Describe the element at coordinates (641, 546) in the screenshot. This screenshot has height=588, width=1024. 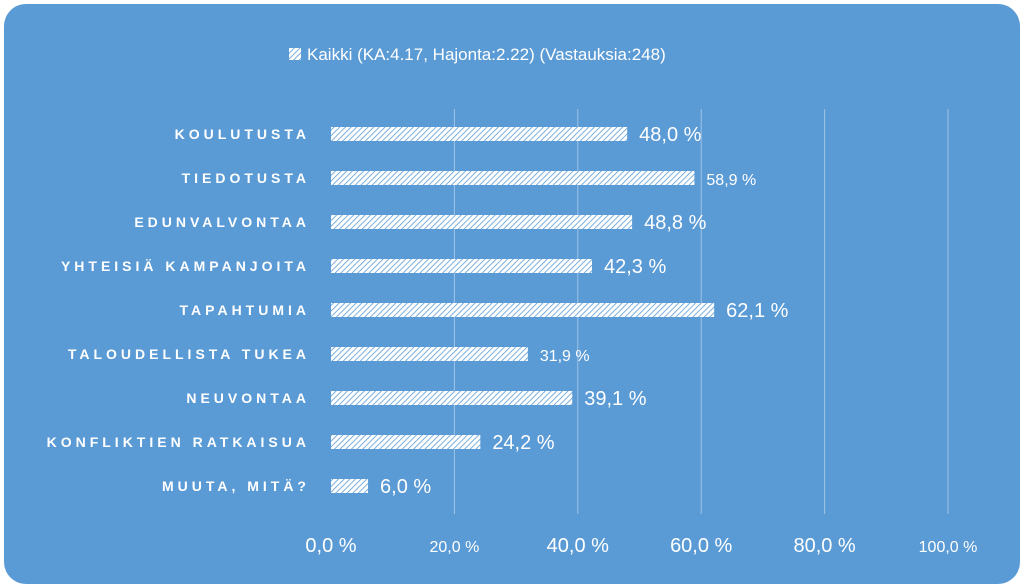
I see `x-axis-tick-labels: 0,0 % 20,0 % 40,0 % 60,0 % 80,0 % 100,0 %` at that location.